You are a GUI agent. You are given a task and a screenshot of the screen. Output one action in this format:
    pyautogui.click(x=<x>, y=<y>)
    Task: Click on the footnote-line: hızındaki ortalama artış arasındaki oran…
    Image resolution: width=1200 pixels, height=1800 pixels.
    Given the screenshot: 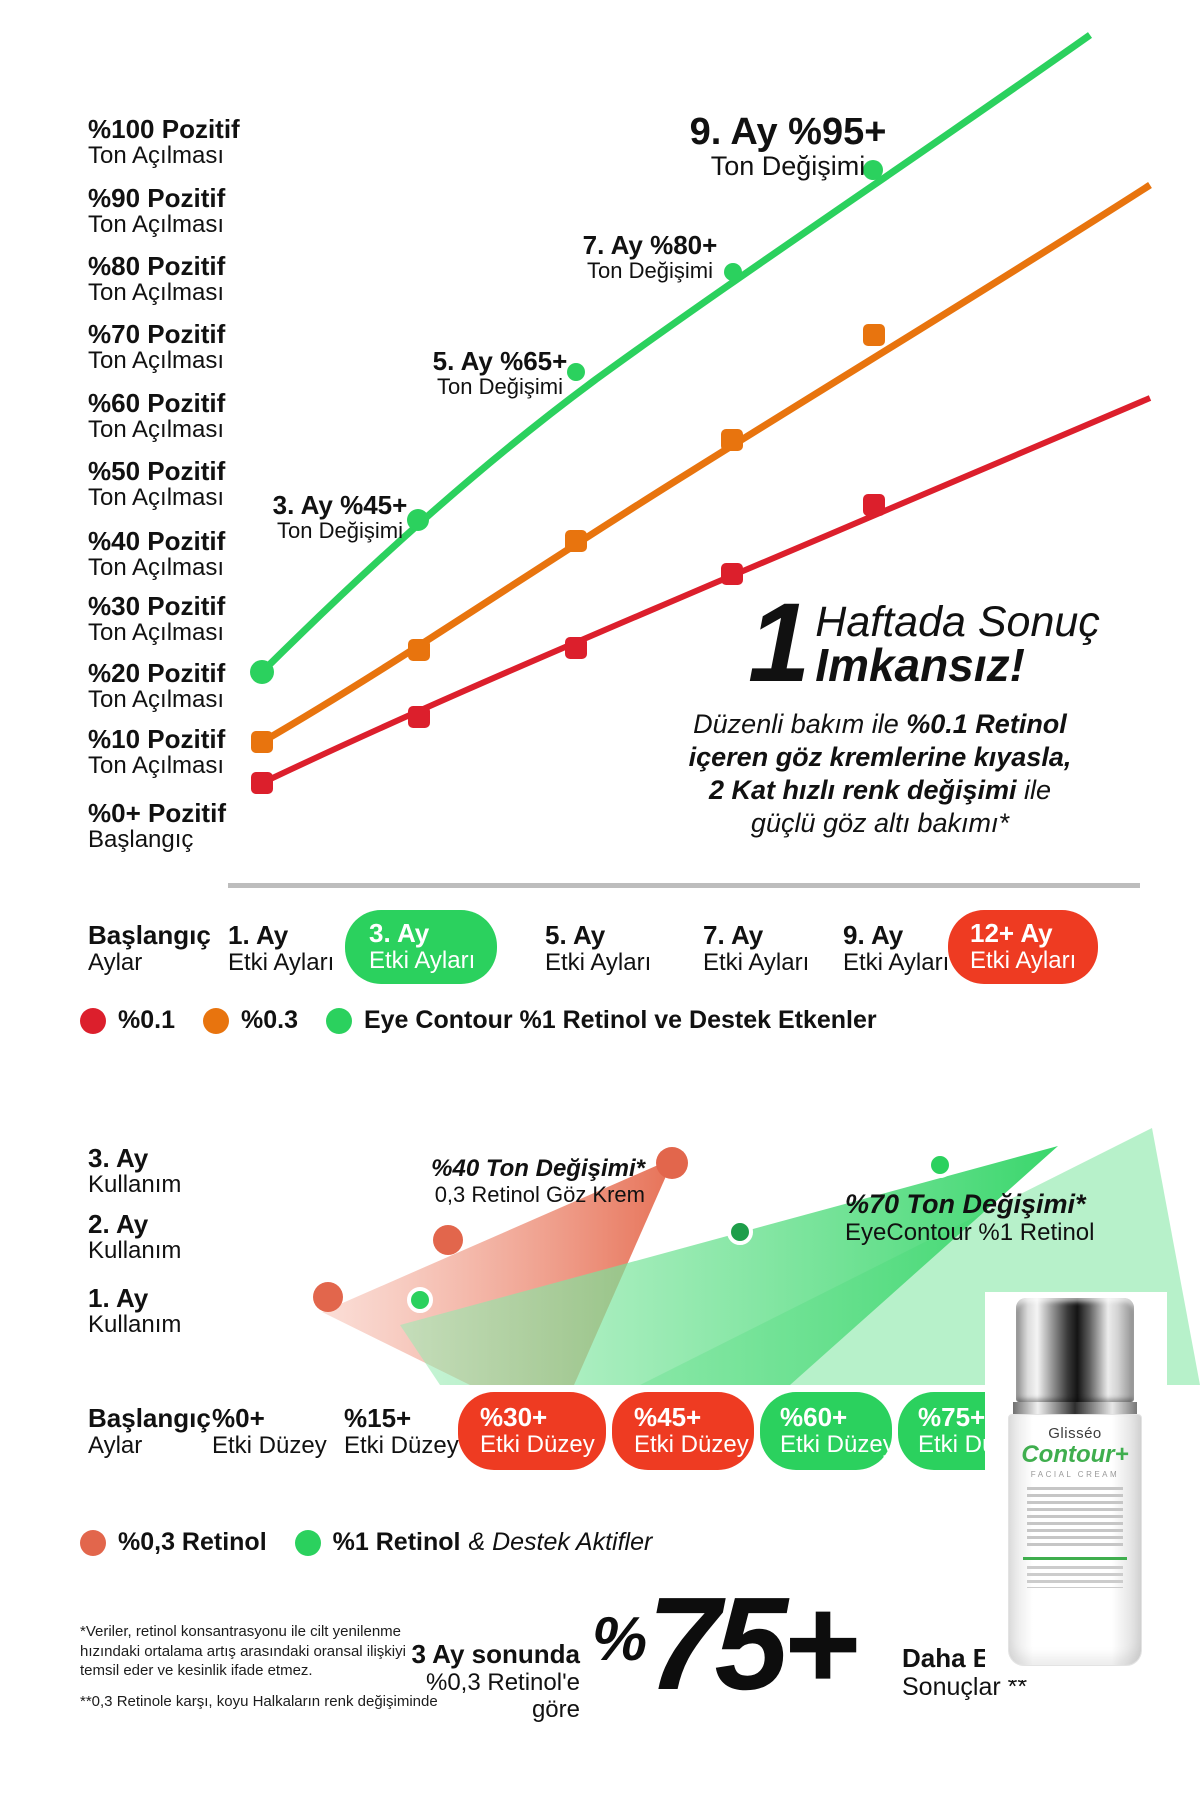 What is the action you would take?
    pyautogui.click(x=243, y=1651)
    